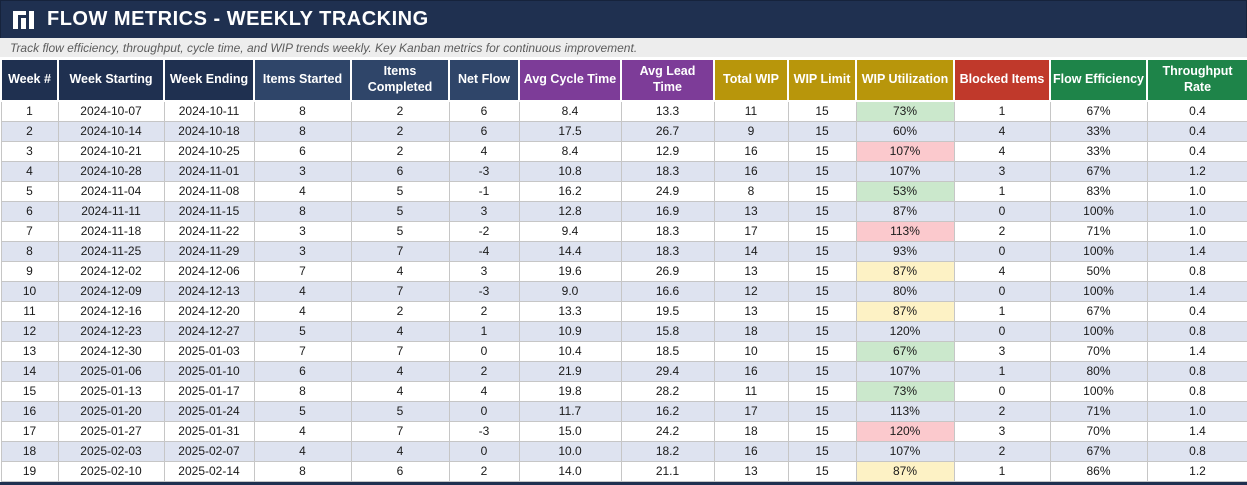 The height and width of the screenshot is (485, 1247). Describe the element at coordinates (570, 231) in the screenshot. I see `cell-avg-cycle-time: 9.4` at that location.